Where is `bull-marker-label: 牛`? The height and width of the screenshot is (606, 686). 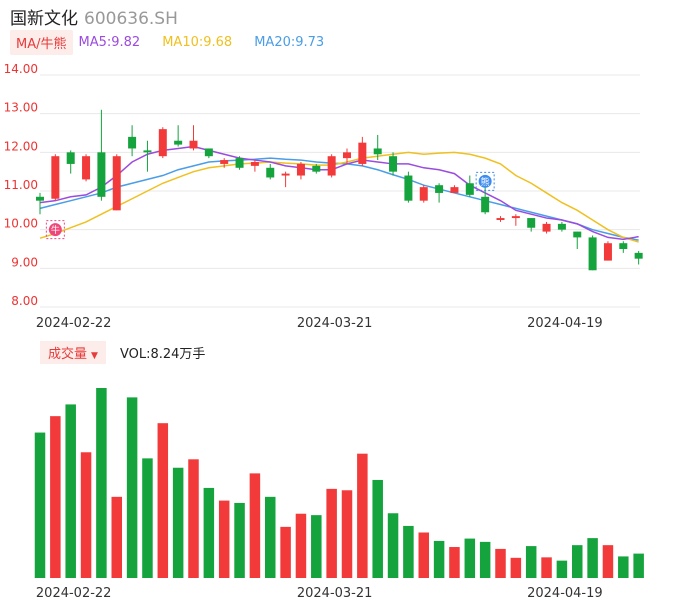 bull-marker-label: 牛 is located at coordinates (55, 230).